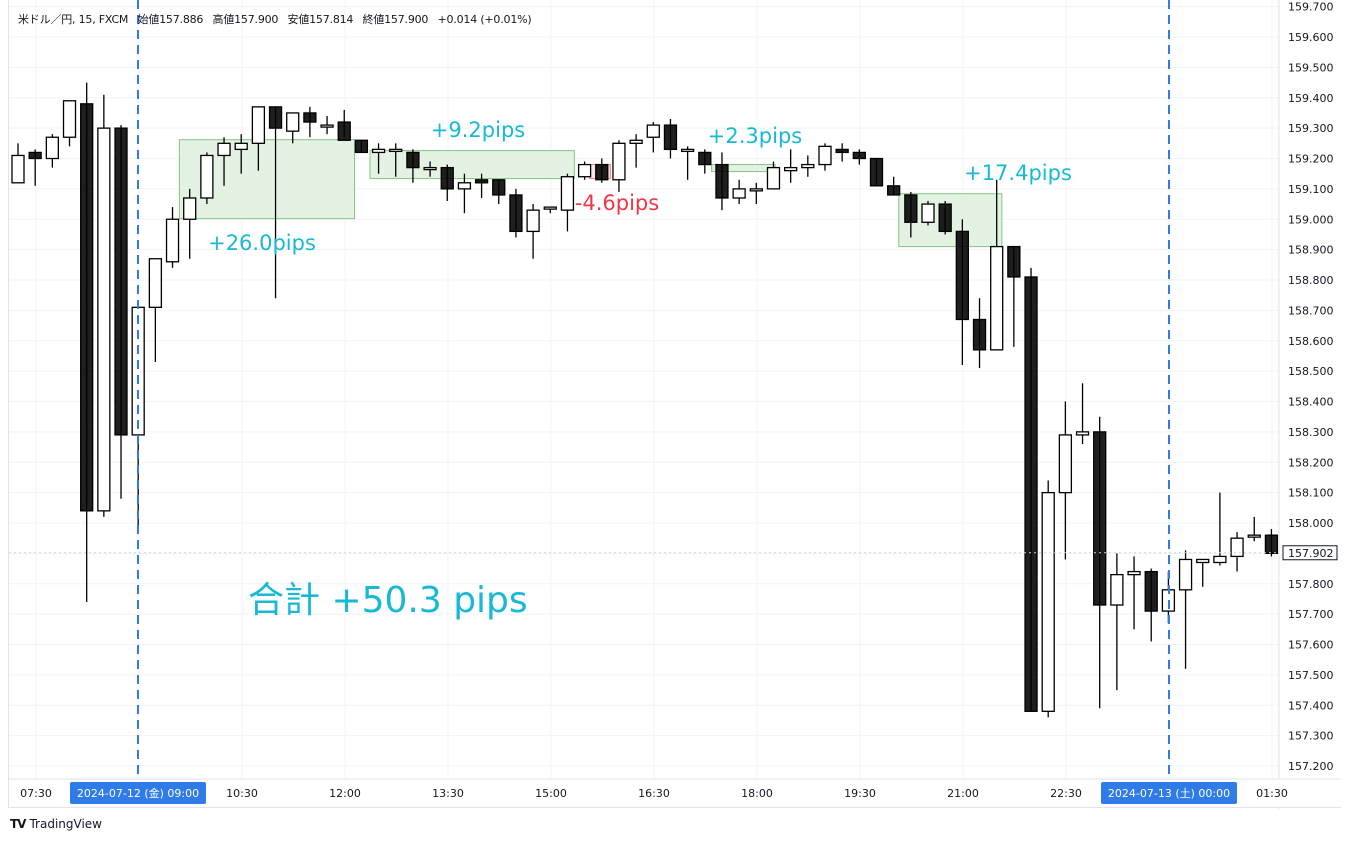 The image size is (1351, 843). Describe the element at coordinates (138, 793) in the screenshot. I see `session-date-badge` at that location.